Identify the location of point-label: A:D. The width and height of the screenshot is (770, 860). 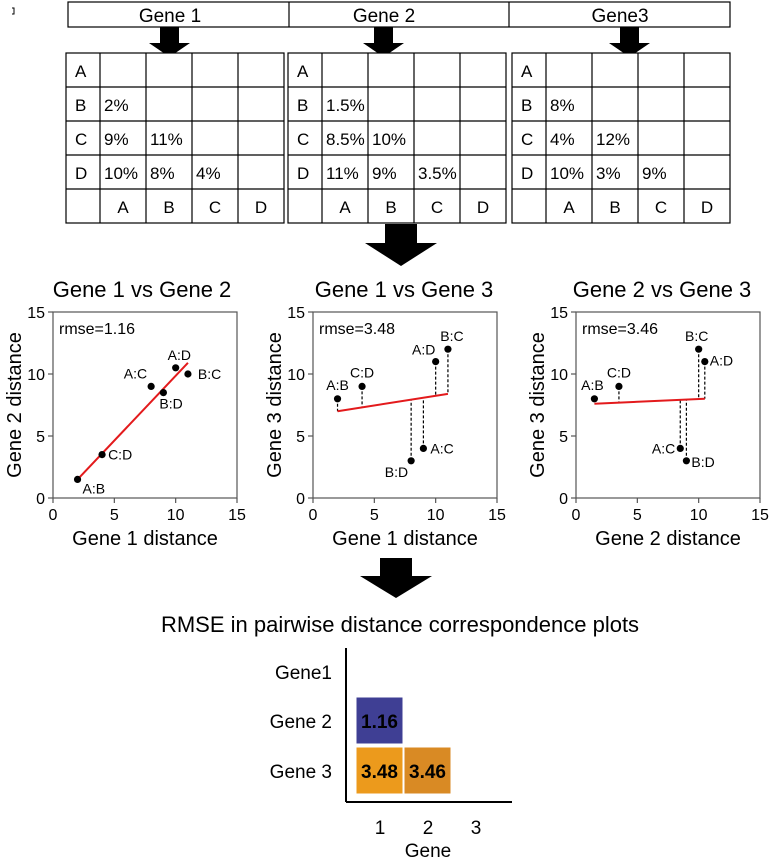
(179, 355).